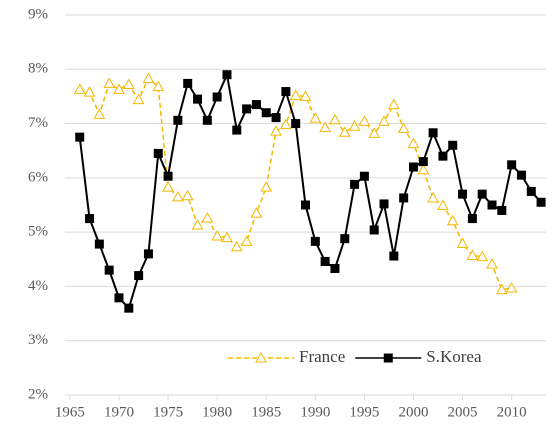 The width and height of the screenshot is (554, 430). Describe the element at coordinates (38, 69) in the screenshot. I see `y-tick-label: 8%` at that location.